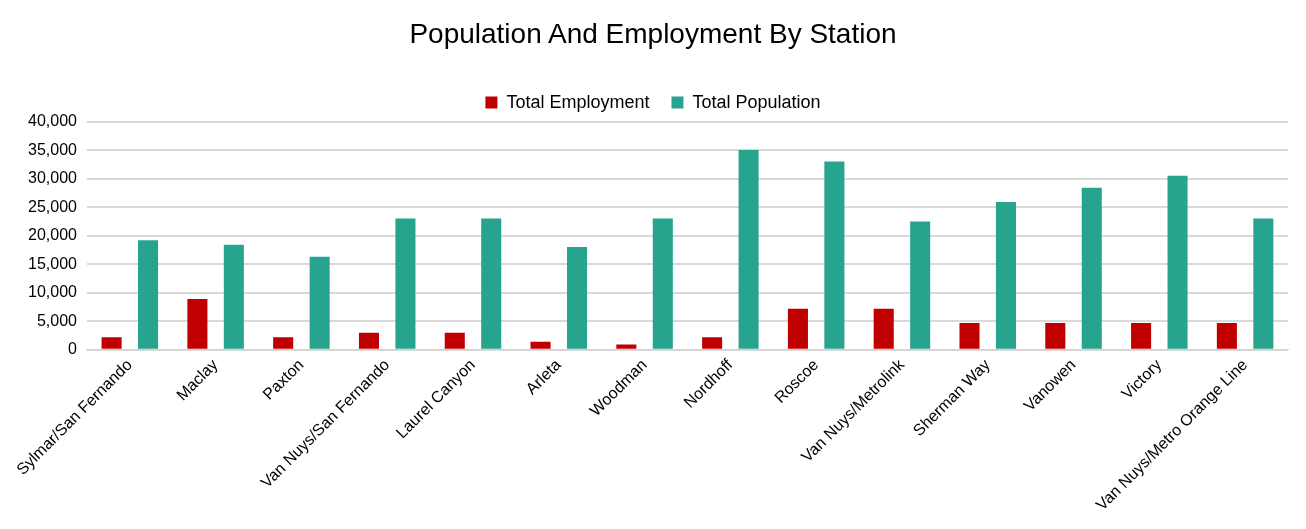 The image size is (1306, 529). I want to click on y-tick-label: 5,000, so click(57, 320).